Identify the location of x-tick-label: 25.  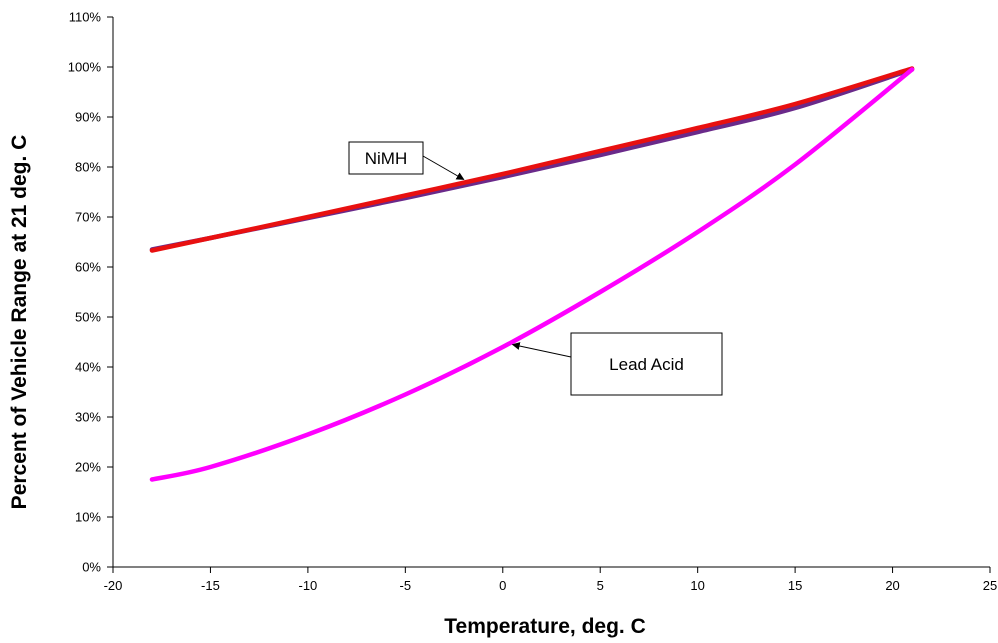
(990, 585).